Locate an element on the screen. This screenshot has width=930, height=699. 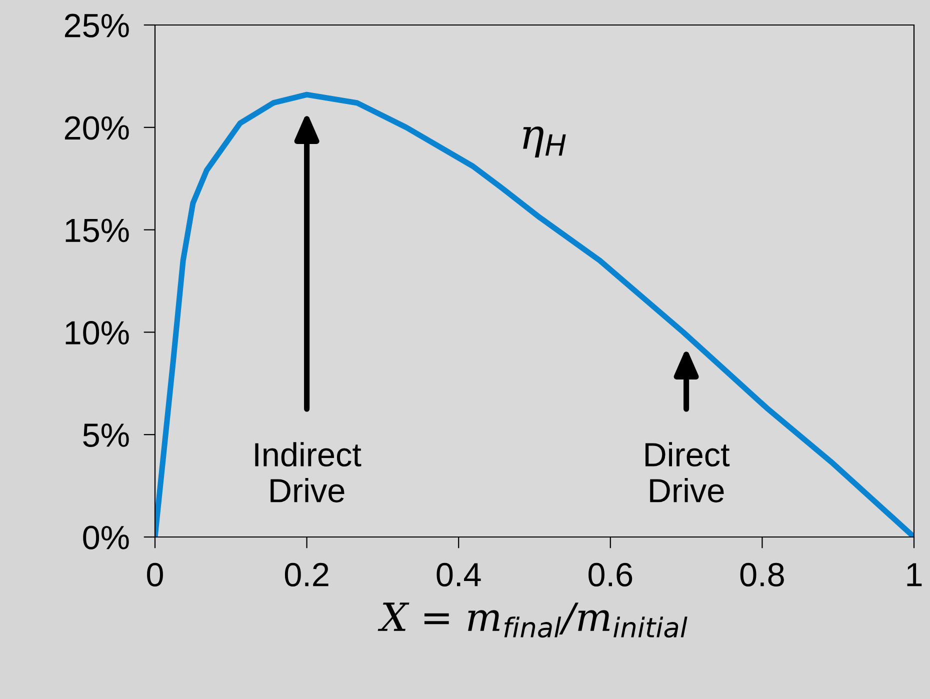
annotation: Direct Drive is located at coordinates (688, 472).